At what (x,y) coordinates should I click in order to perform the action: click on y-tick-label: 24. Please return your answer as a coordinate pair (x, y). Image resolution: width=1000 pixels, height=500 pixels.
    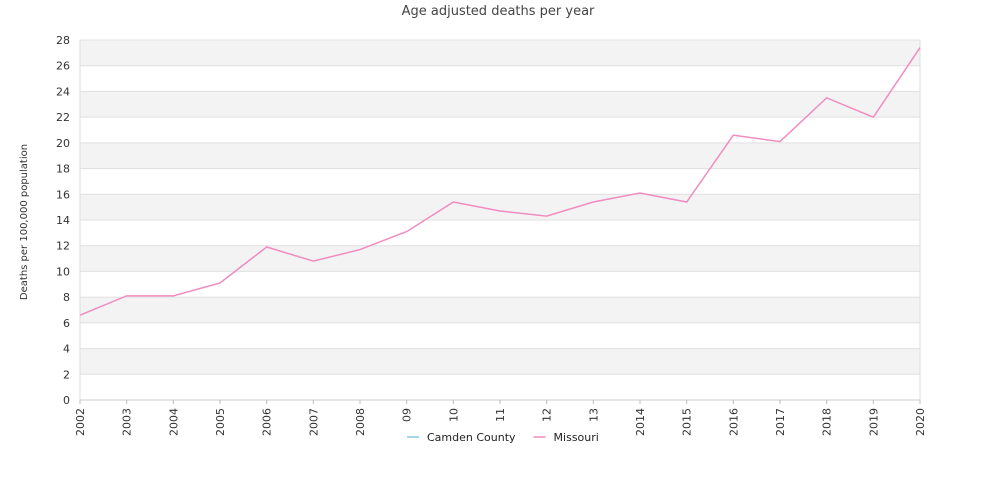
    Looking at the image, I should click on (63, 91).